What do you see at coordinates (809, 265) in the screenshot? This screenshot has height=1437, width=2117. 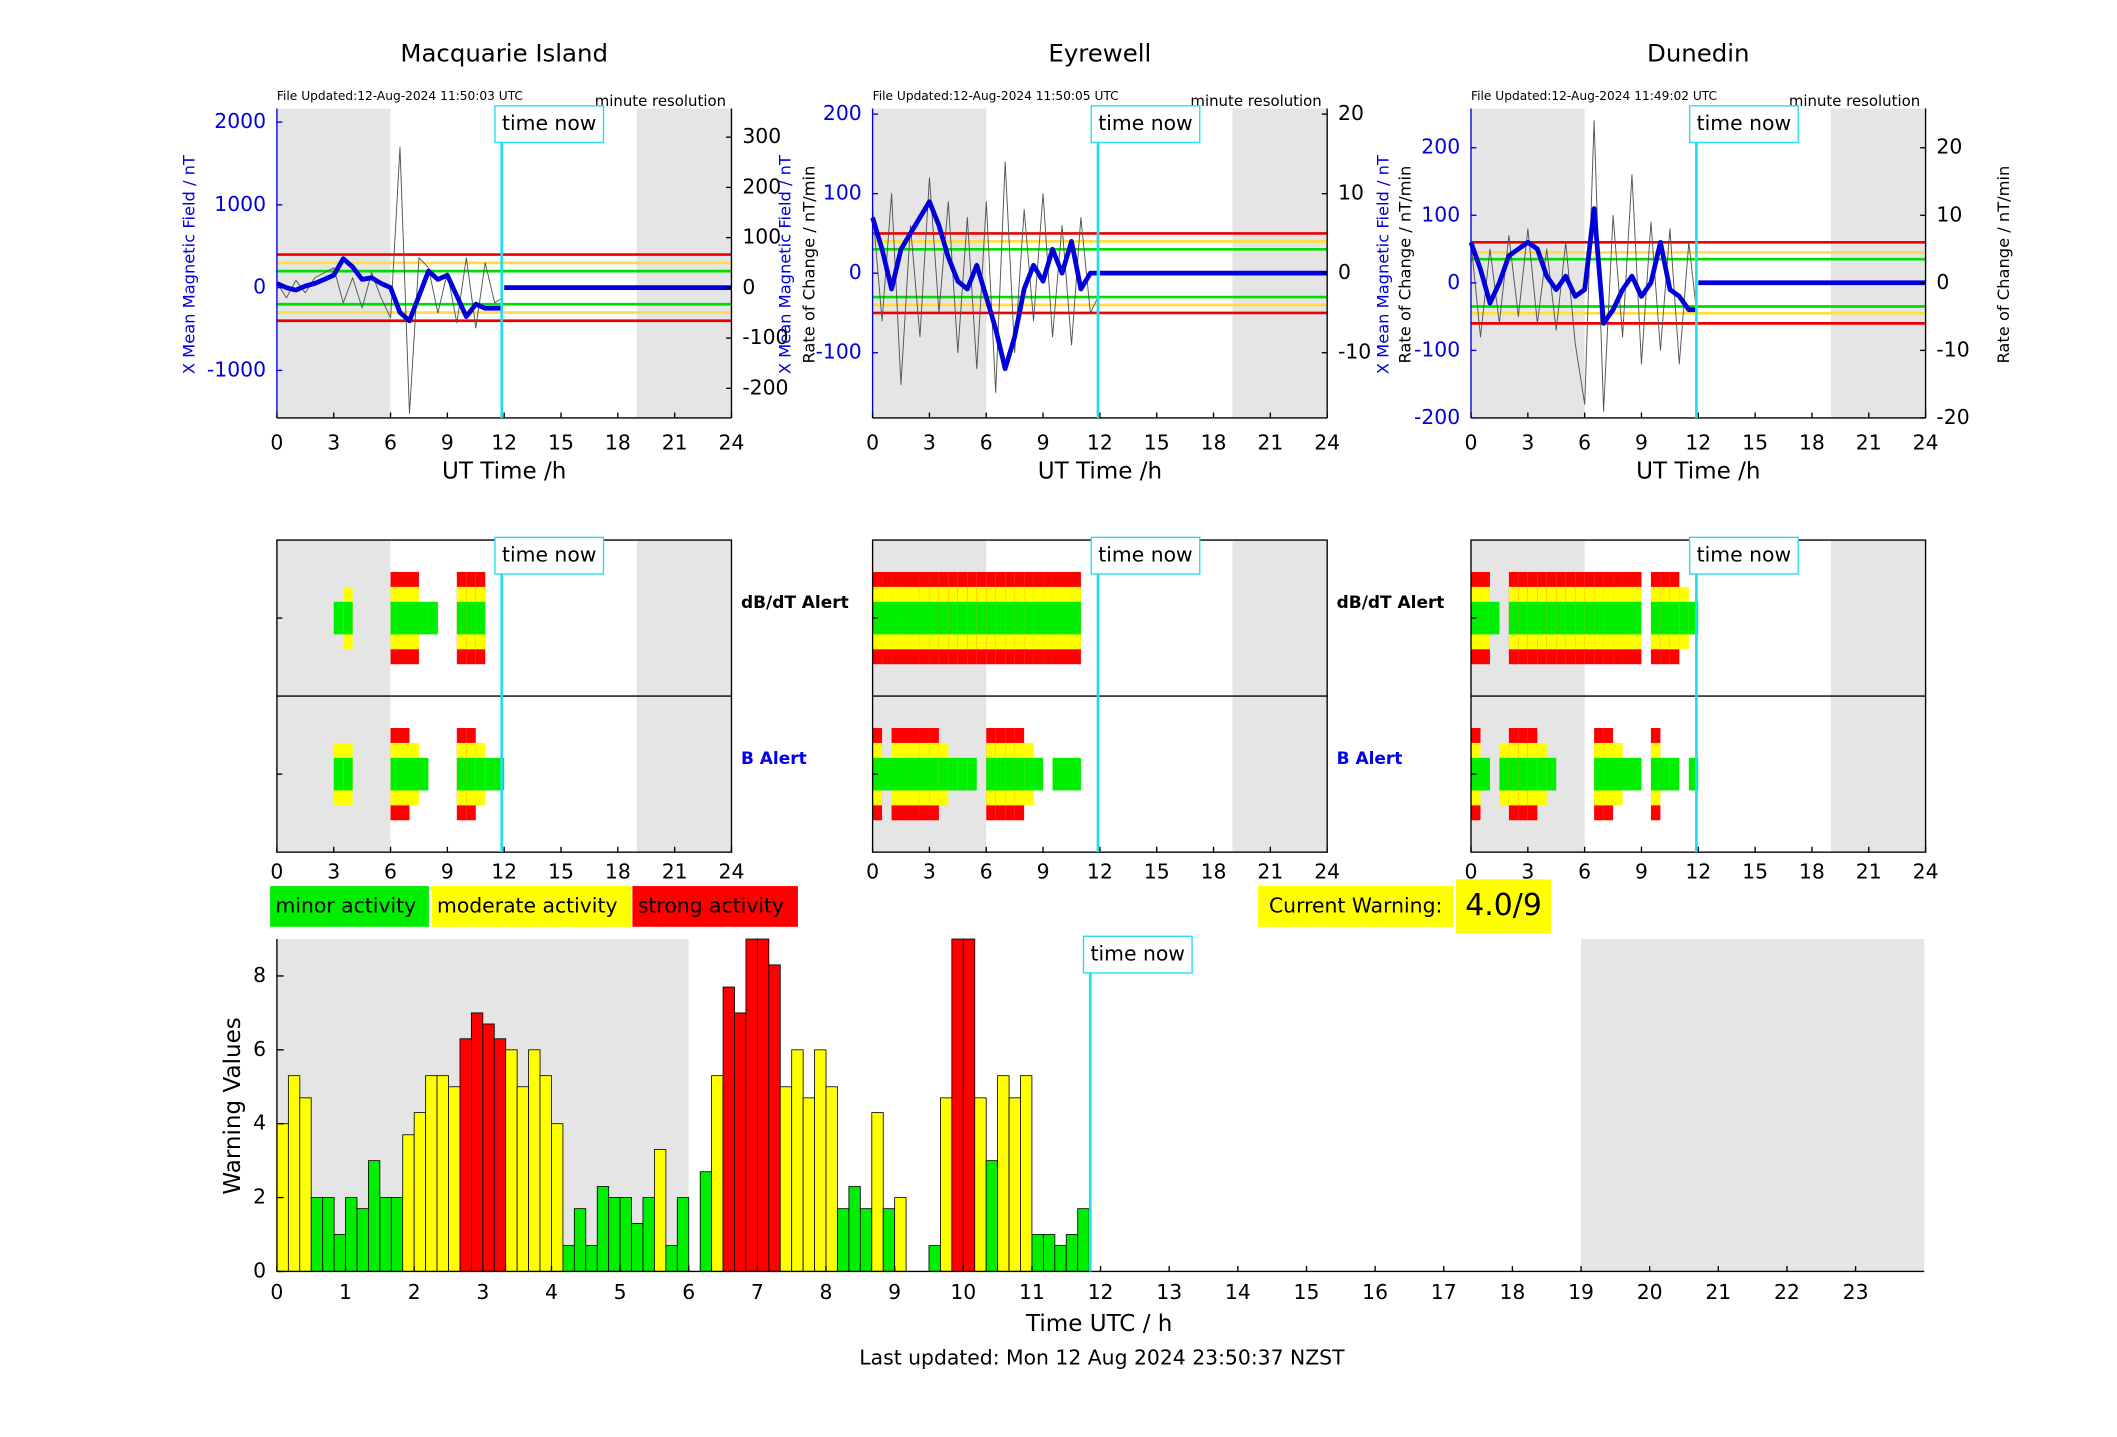 I see `y2-axis-label: Rate of Change / nT/min` at bounding box center [809, 265].